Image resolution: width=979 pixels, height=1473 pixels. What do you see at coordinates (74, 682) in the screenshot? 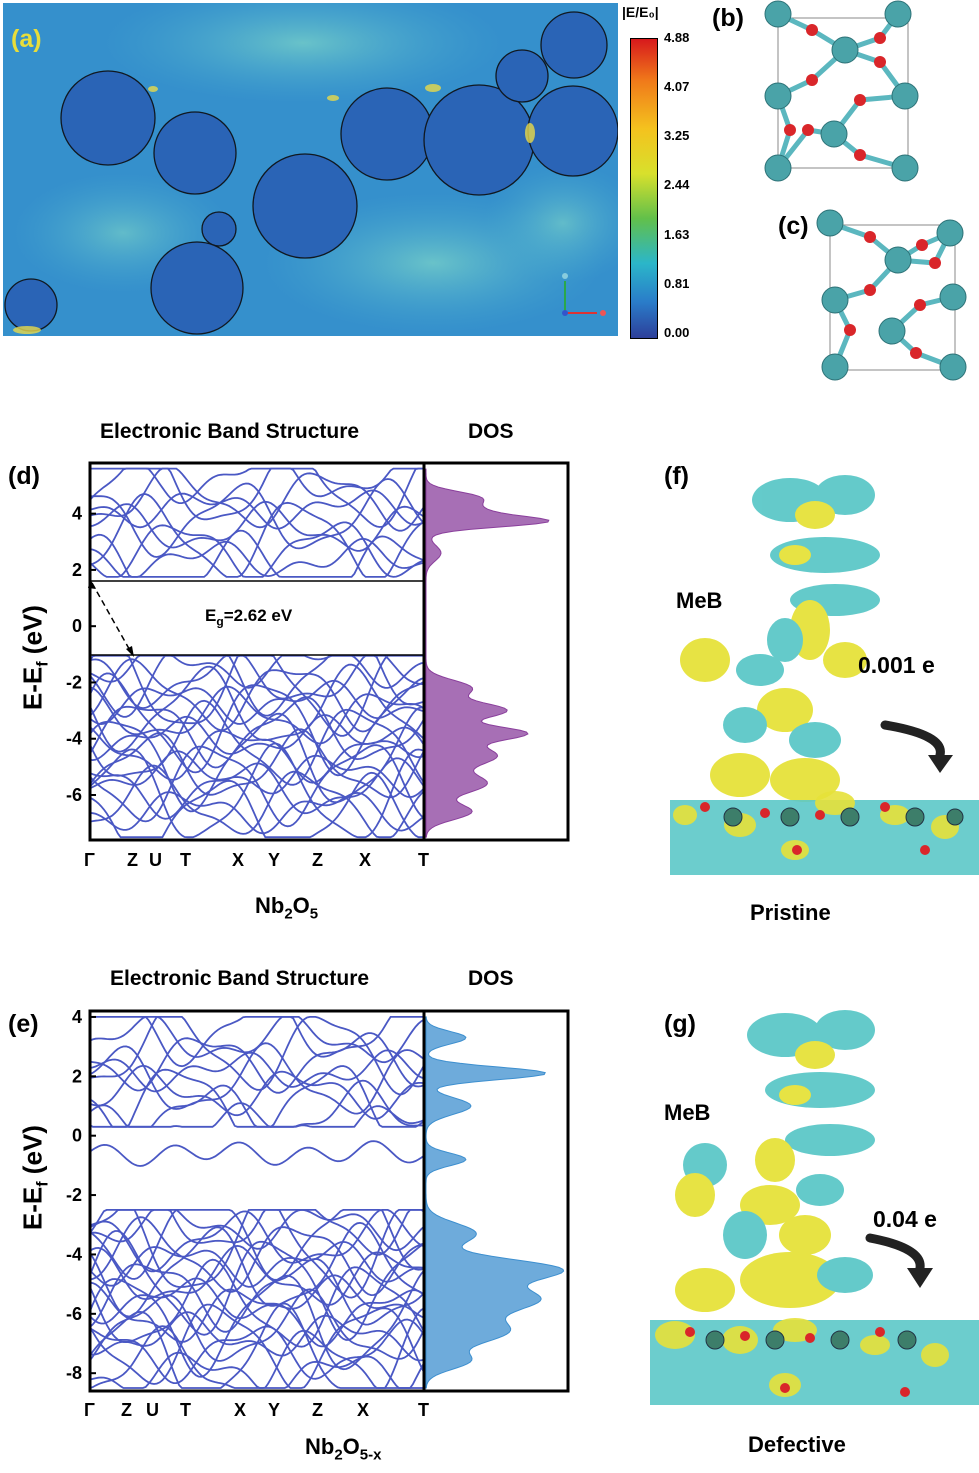
I see `ytick-label: -2` at bounding box center [74, 682].